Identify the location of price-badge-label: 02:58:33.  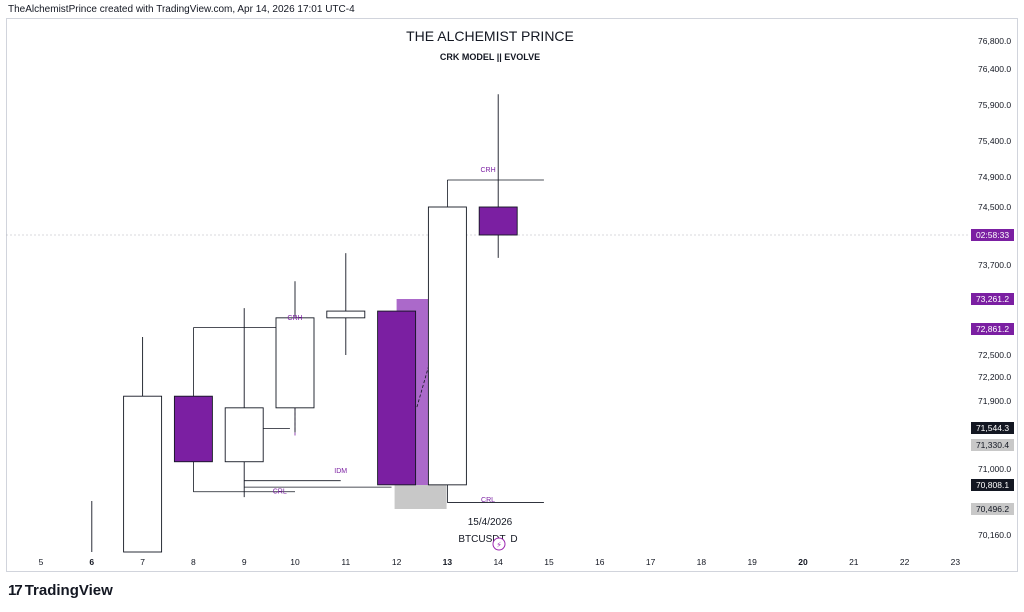
(992, 235).